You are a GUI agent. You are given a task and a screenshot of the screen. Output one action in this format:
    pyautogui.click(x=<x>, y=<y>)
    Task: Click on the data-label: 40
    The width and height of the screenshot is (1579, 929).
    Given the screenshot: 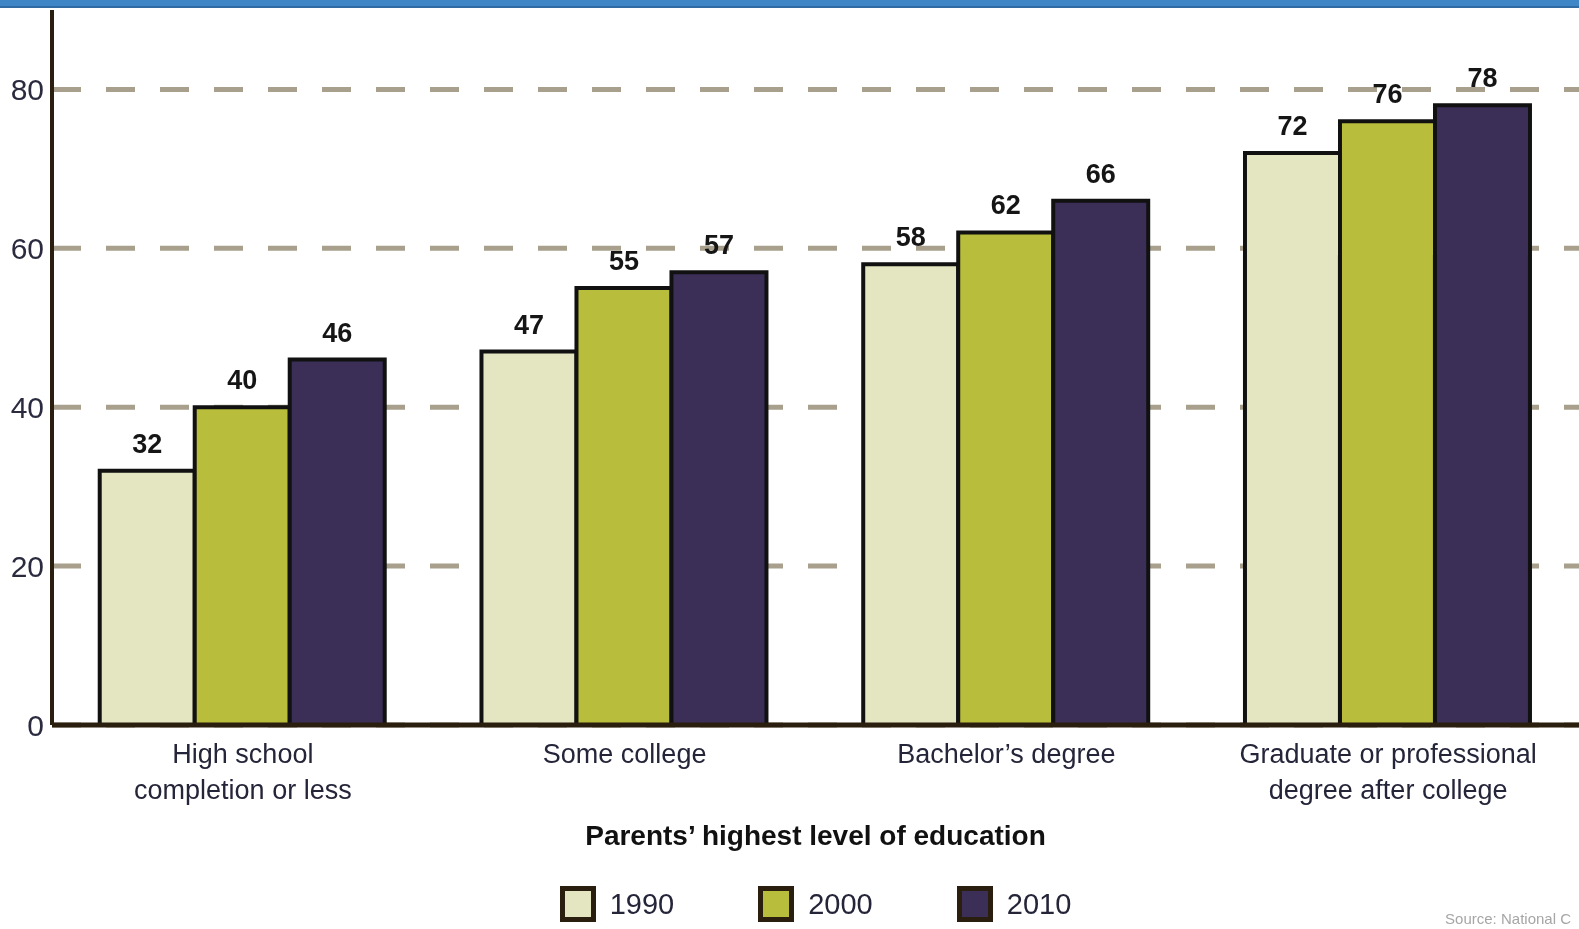 What is the action you would take?
    pyautogui.click(x=242, y=380)
    